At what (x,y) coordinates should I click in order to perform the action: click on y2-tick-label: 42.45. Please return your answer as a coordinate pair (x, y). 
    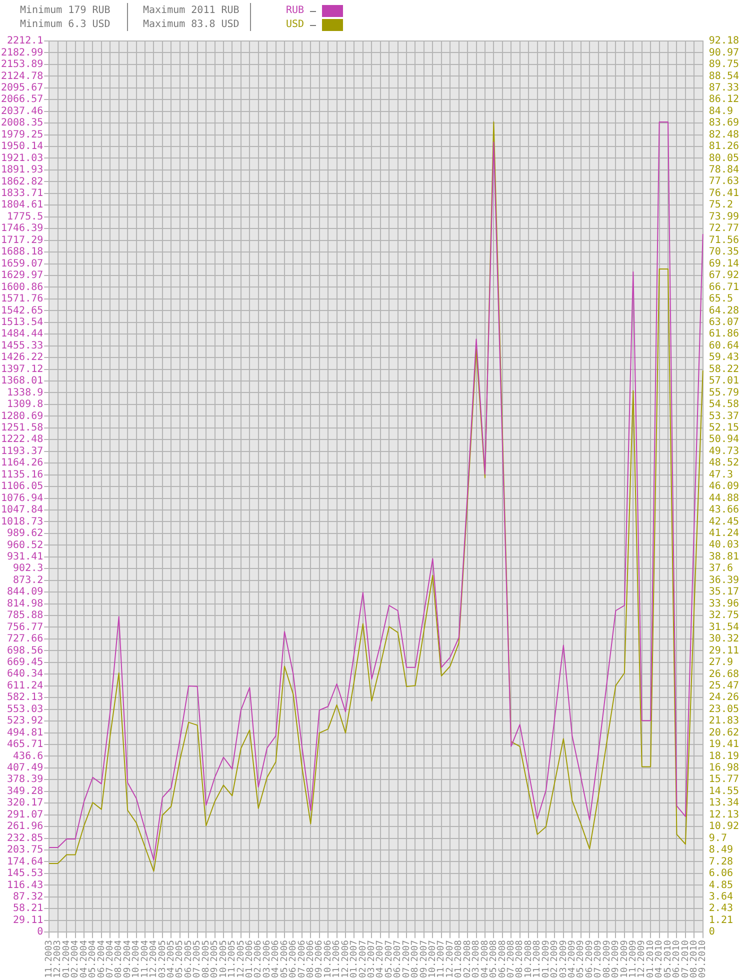
    Looking at the image, I should click on (724, 522).